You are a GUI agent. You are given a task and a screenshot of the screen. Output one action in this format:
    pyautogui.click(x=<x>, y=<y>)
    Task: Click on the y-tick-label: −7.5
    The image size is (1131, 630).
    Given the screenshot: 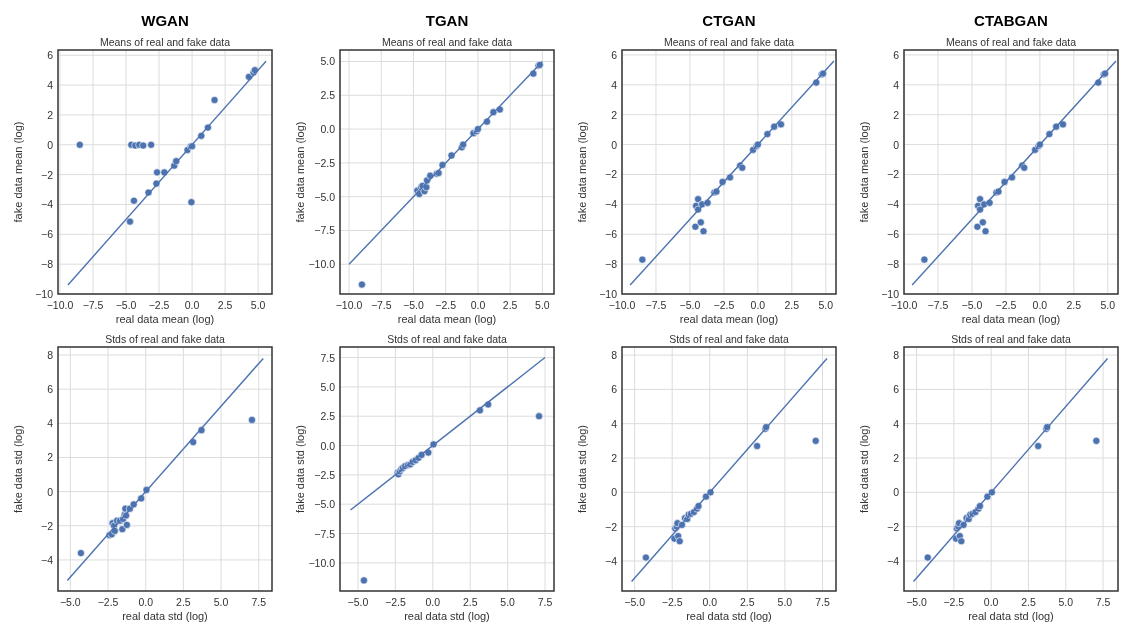 What is the action you would take?
    pyautogui.click(x=325, y=230)
    